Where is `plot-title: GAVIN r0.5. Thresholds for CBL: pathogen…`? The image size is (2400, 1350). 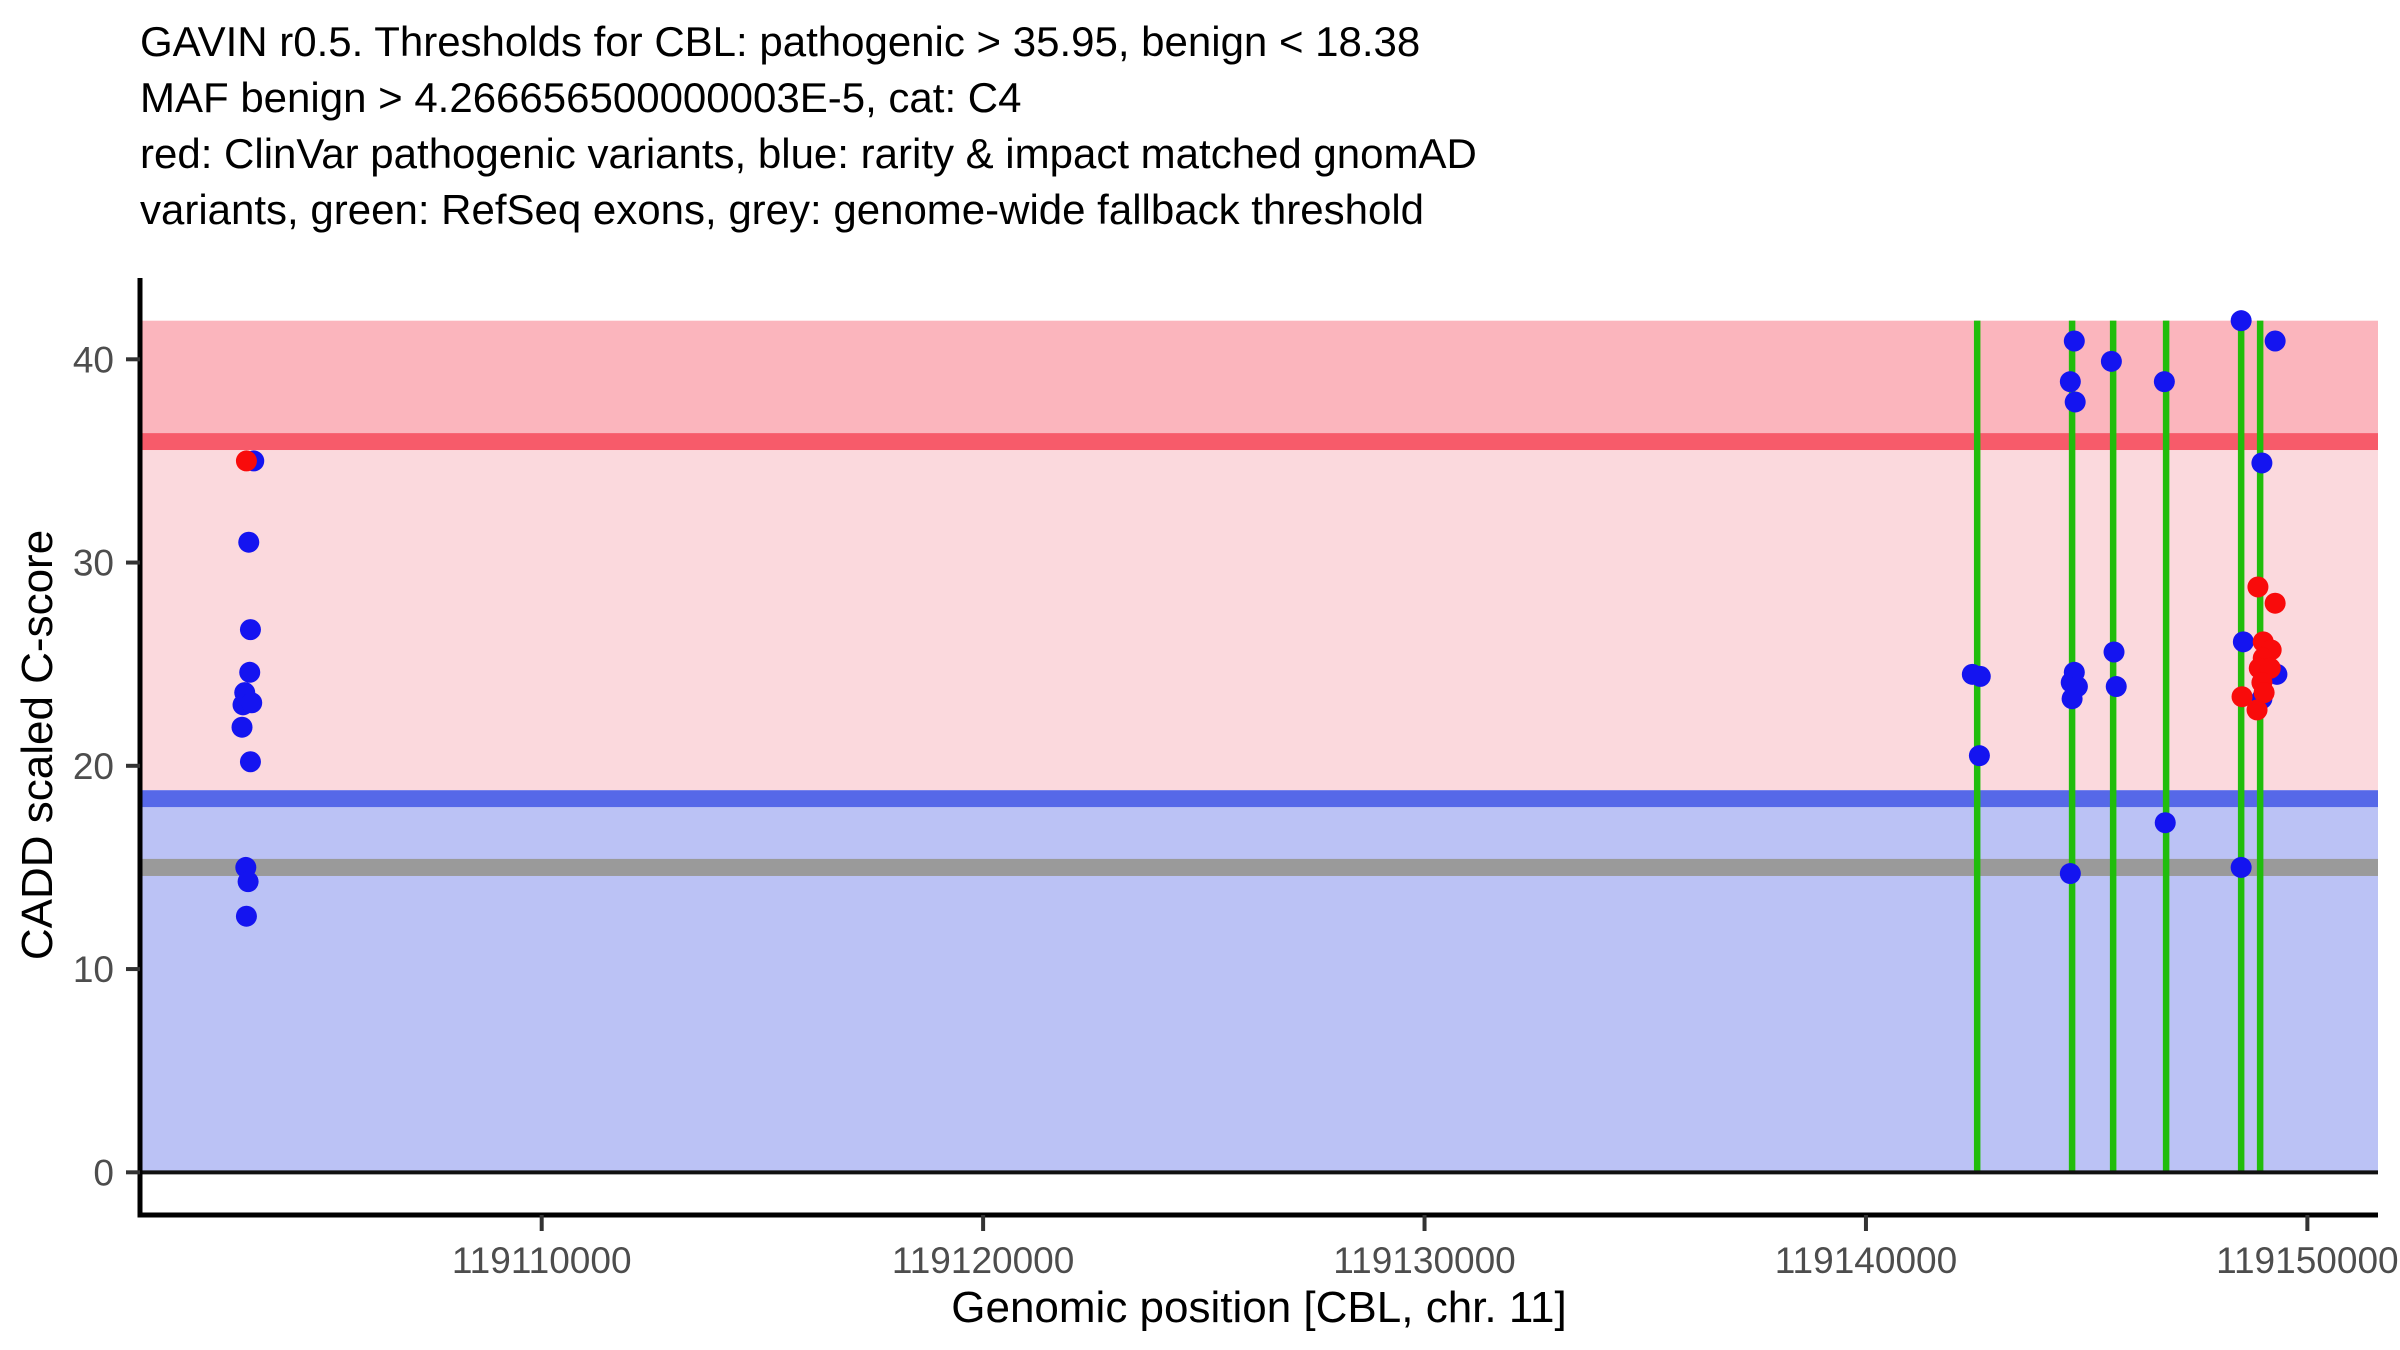 plot-title: GAVIN r0.5. Thresholds for CBL: pathogen… is located at coordinates (808, 126).